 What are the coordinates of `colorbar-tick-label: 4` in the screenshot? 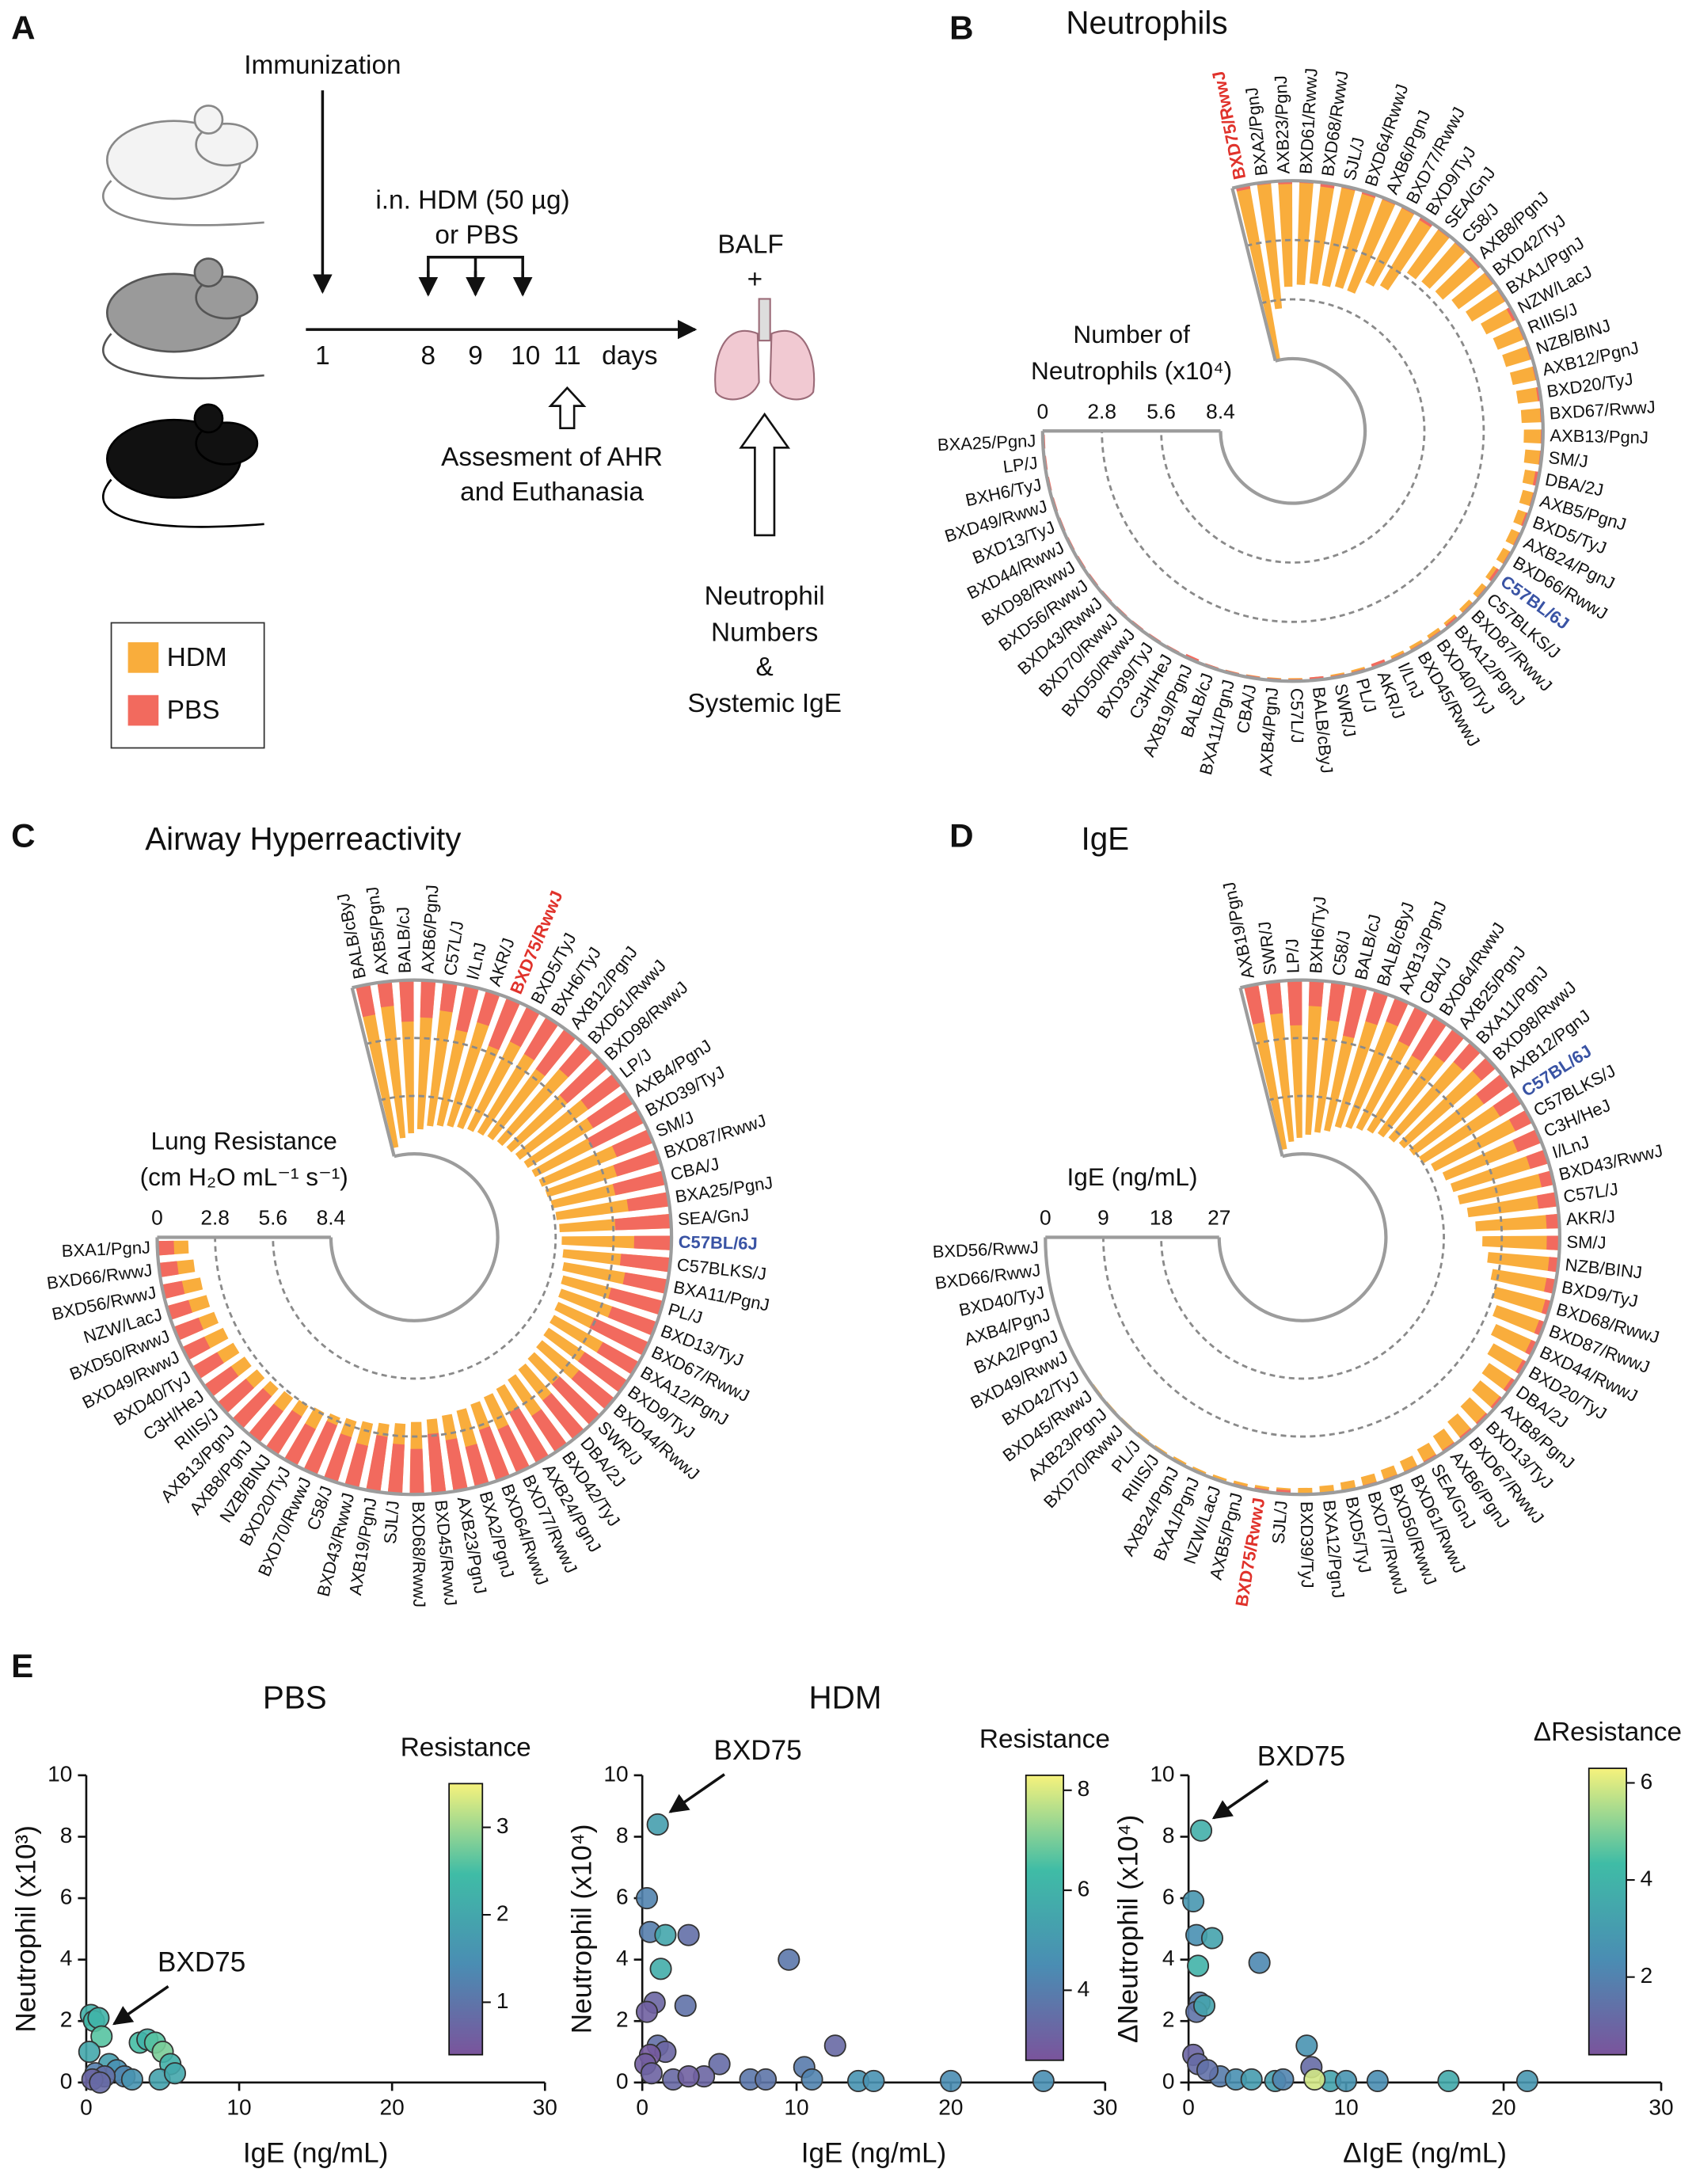 It's located at (1647, 1878).